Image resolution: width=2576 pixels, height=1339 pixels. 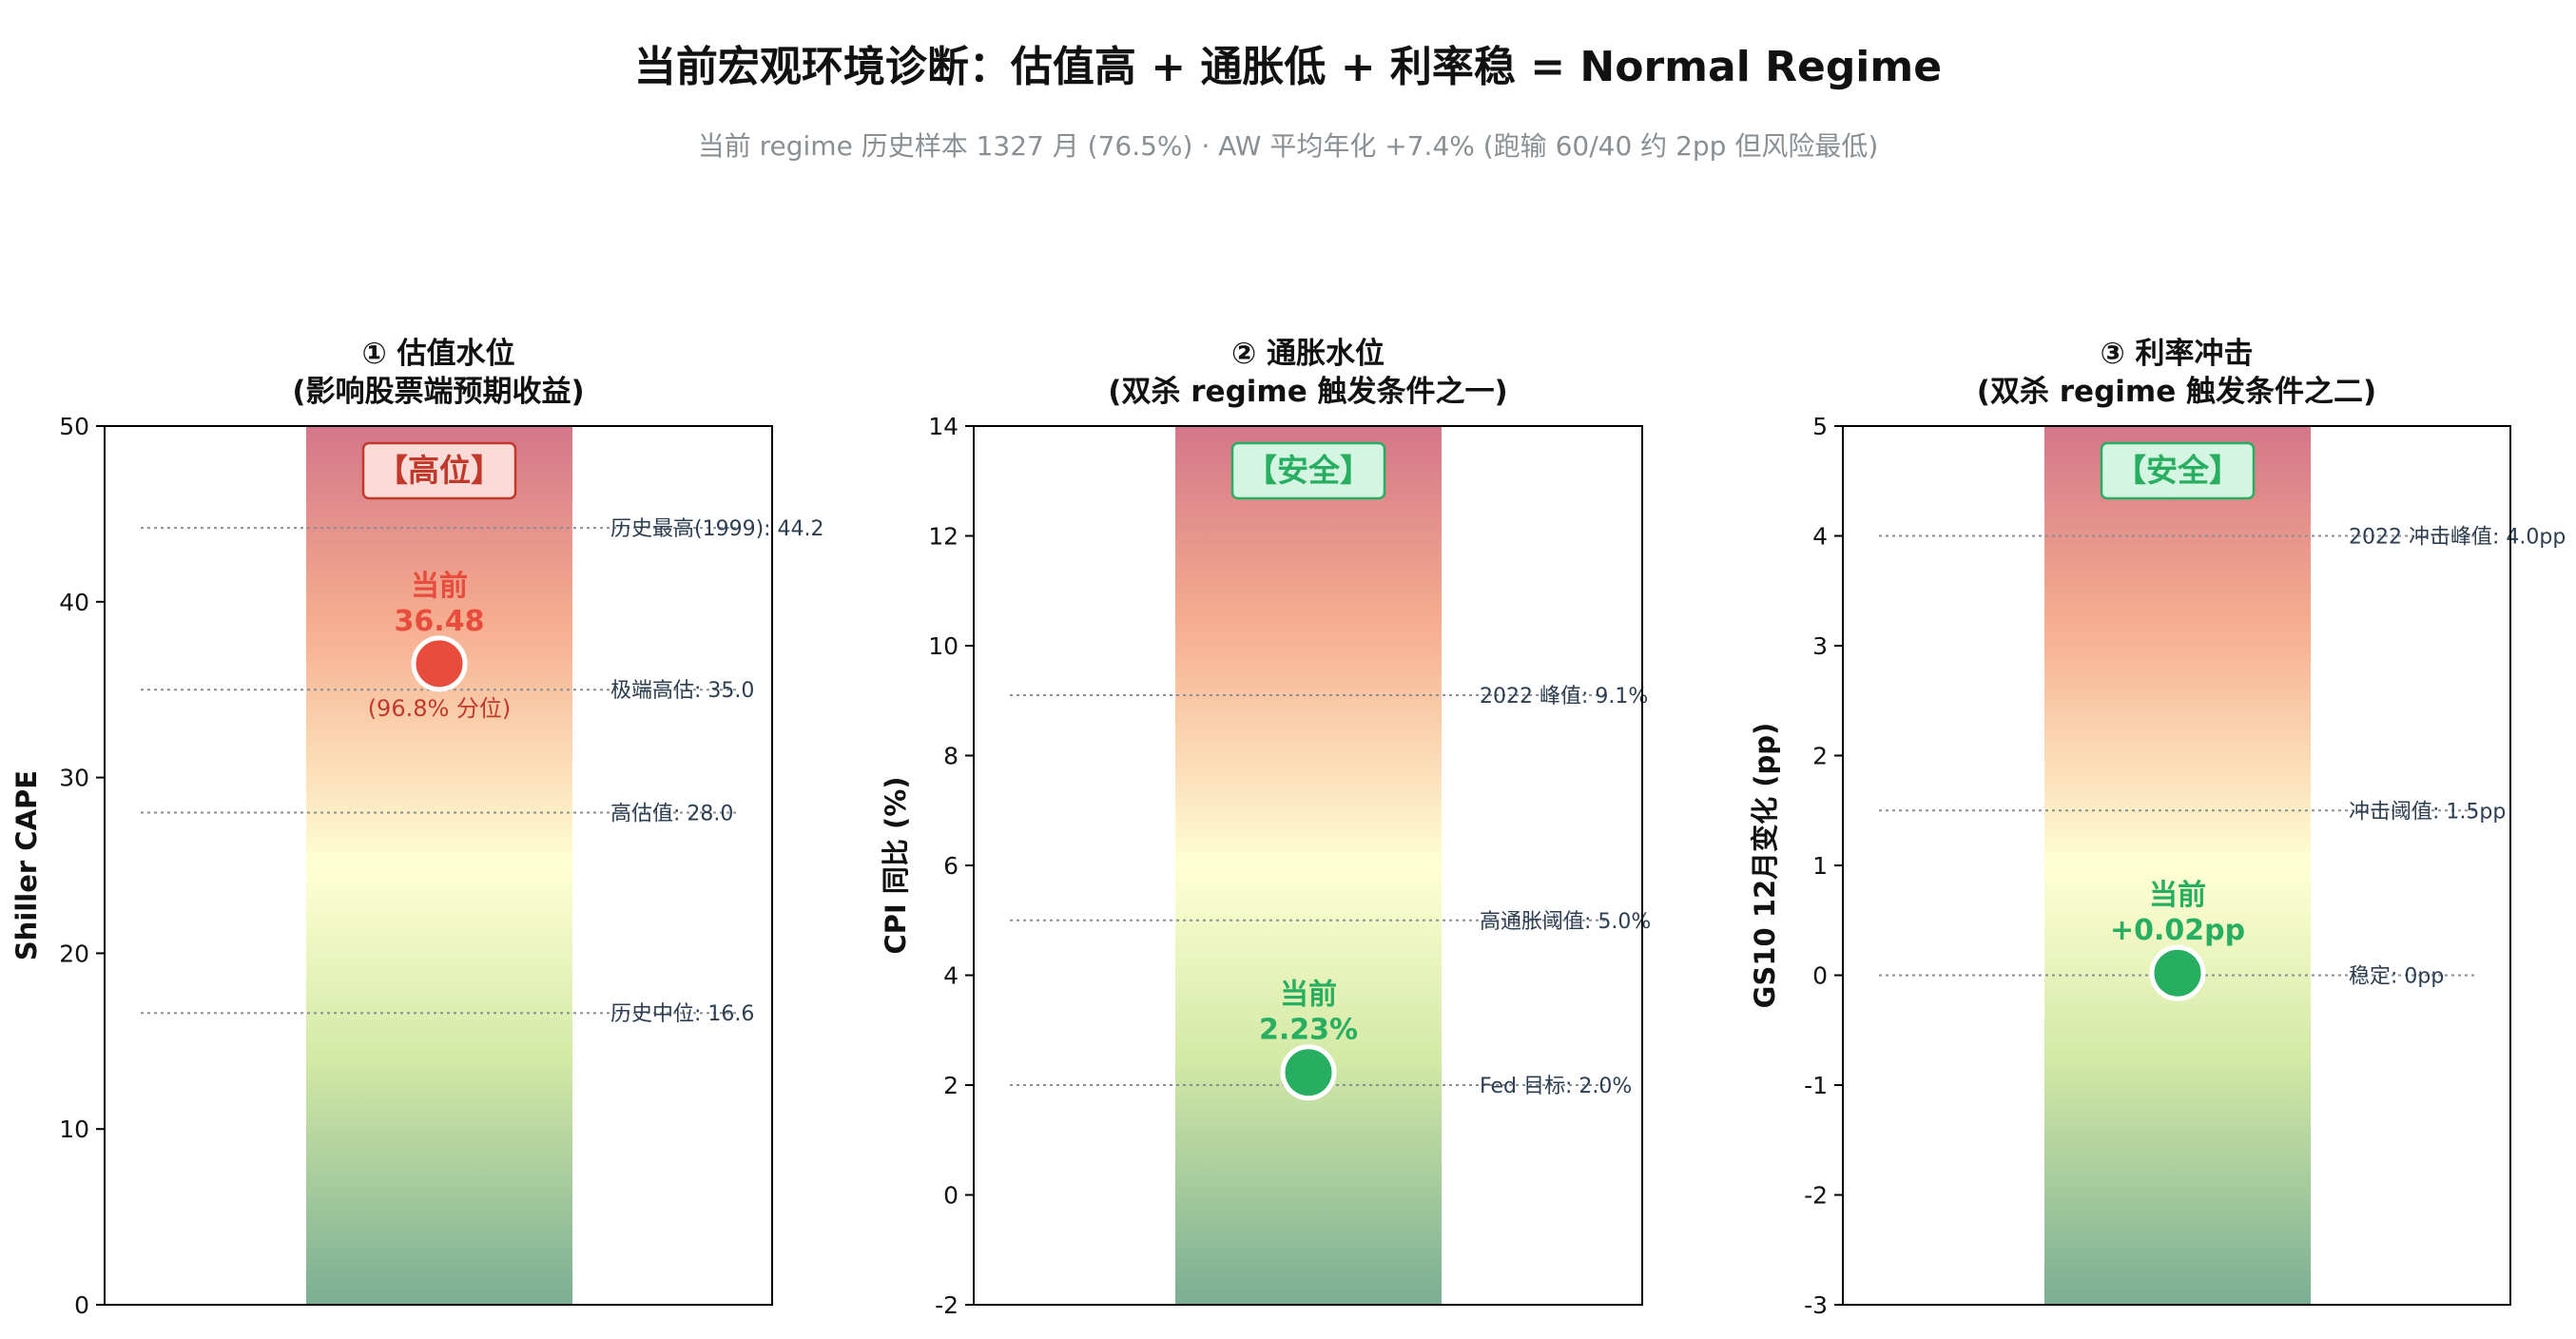 I want to click on reference-label: 高估值: 28.0, so click(x=671, y=814).